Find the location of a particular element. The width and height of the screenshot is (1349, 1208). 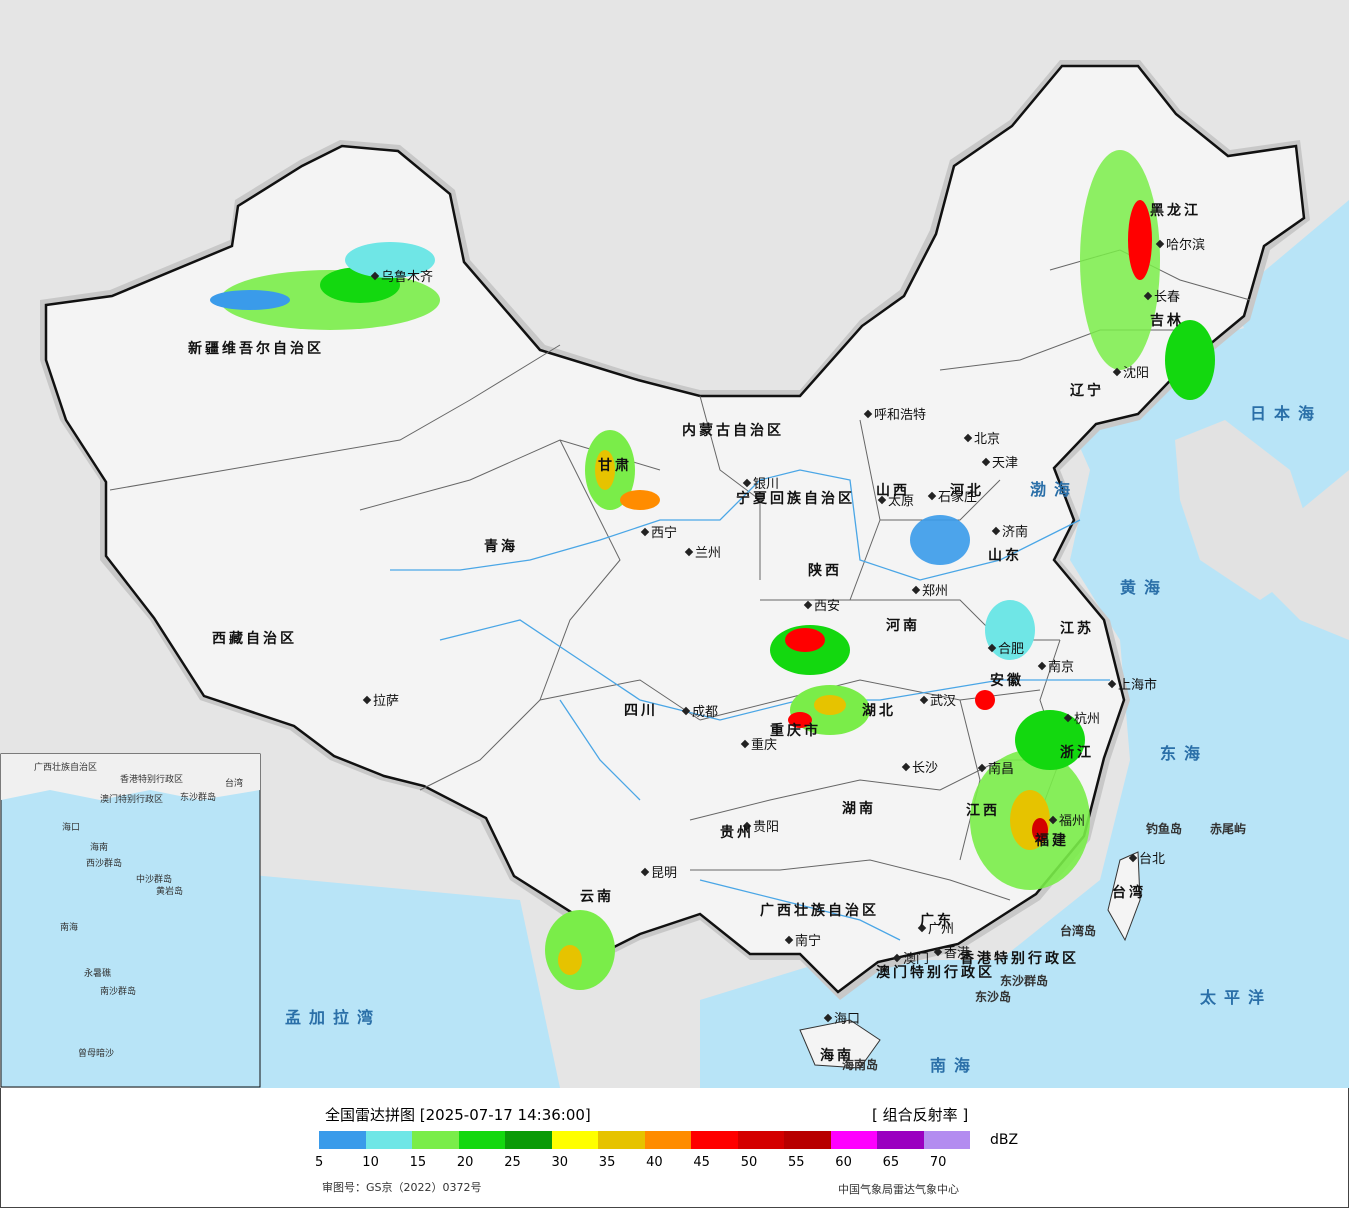

city-label: 昆明 is located at coordinates (664, 873).